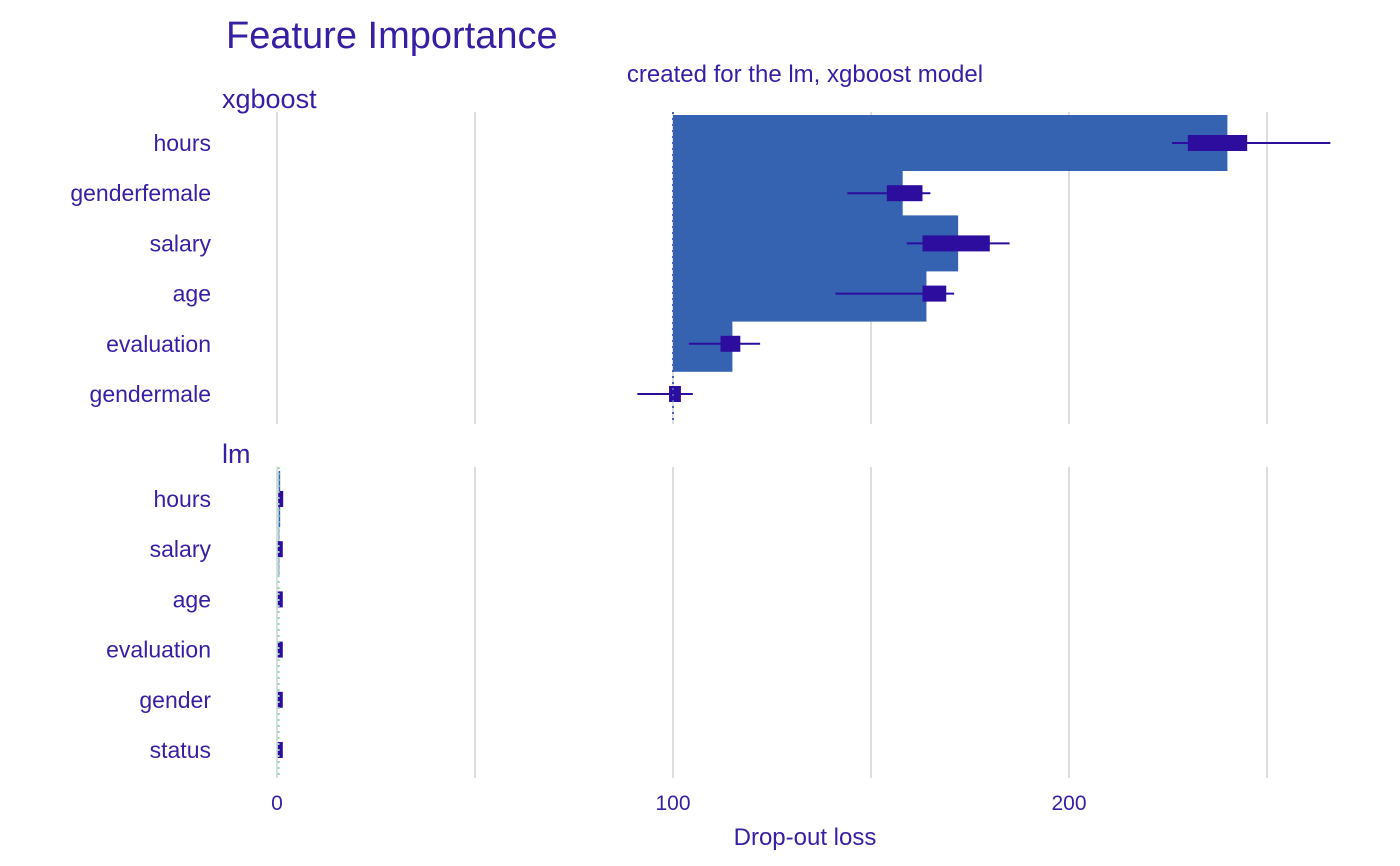 This screenshot has height=866, width=1400. I want to click on x-tick-label: 200, so click(1068, 803).